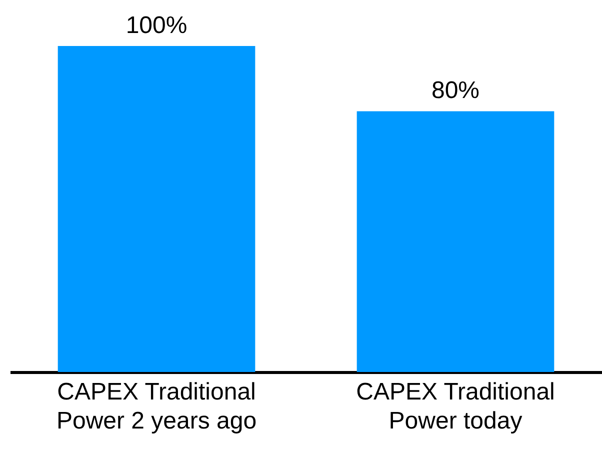 The width and height of the screenshot is (602, 450). I want to click on data-label: 80%, so click(455, 90).